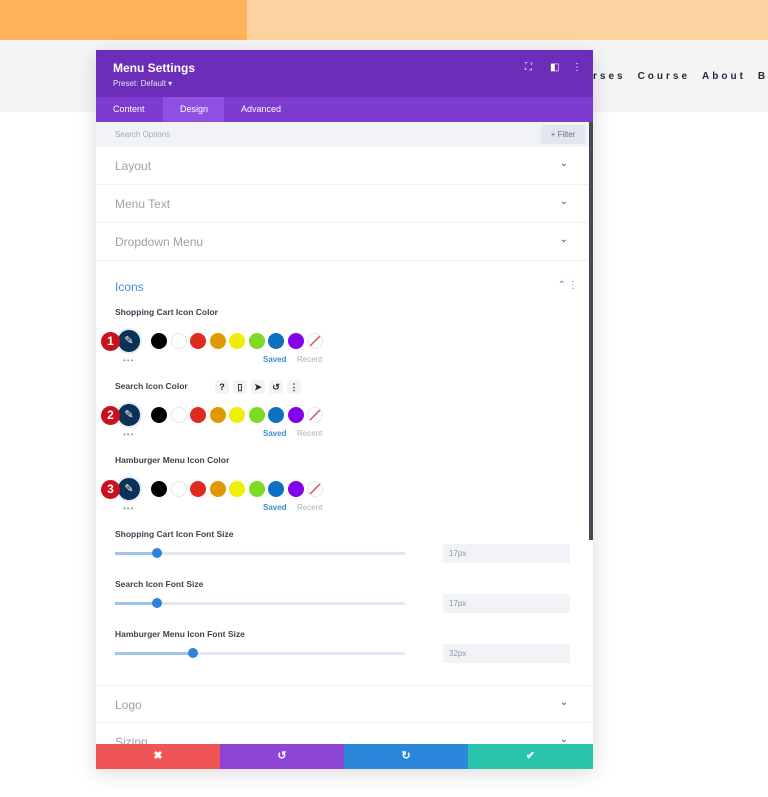  I want to click on section-label: Menu Text, so click(143, 204).